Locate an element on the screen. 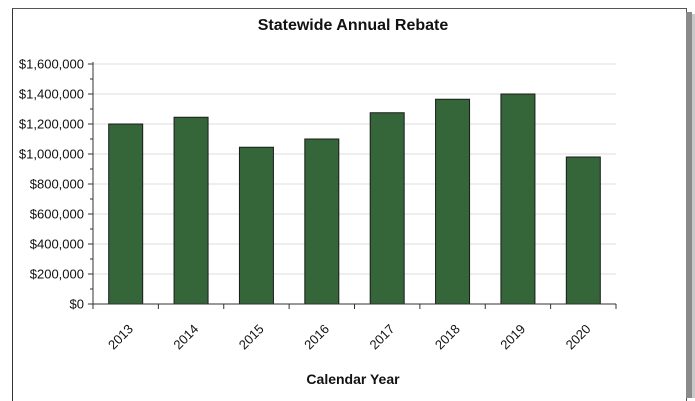 The width and height of the screenshot is (695, 401). y-tick-label: $1,600,000 is located at coordinates (51, 64).